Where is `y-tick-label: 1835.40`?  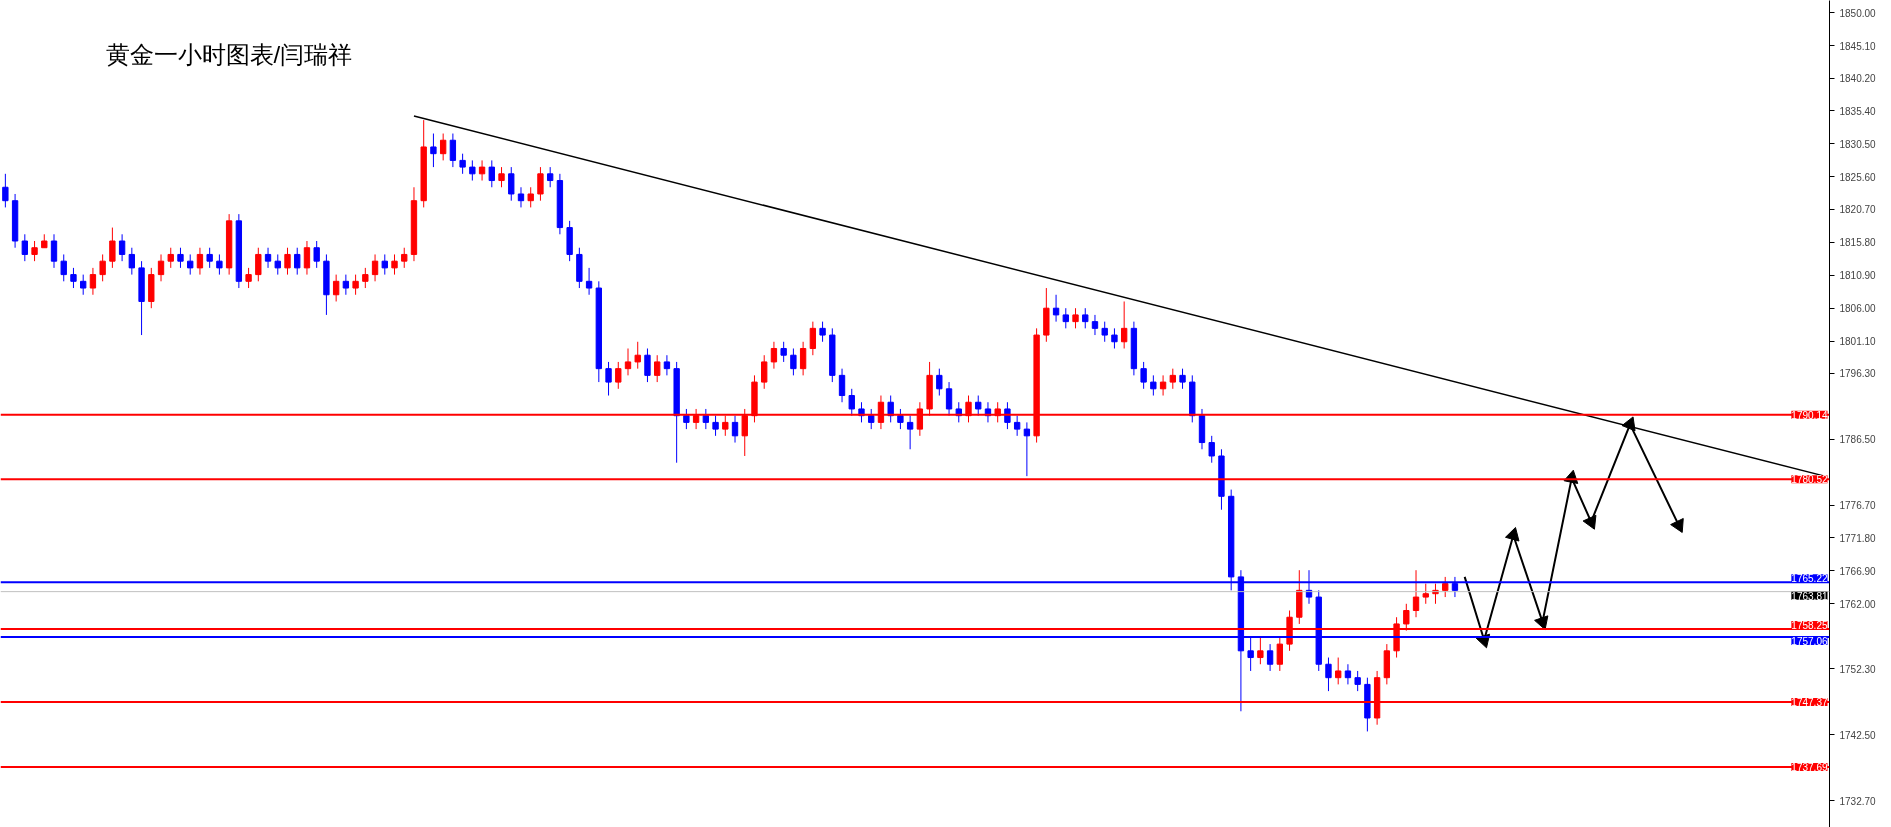
y-tick-label: 1835.40 is located at coordinates (1858, 111).